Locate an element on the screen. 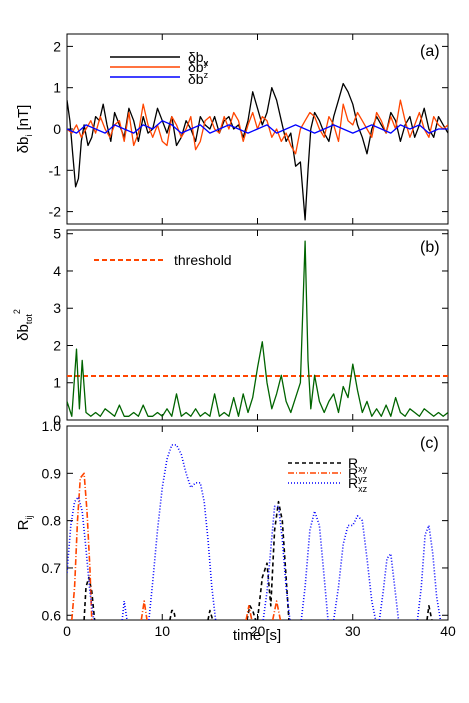 The image size is (469, 703). ytick-label: 0.7 is located at coordinates (52, 568).